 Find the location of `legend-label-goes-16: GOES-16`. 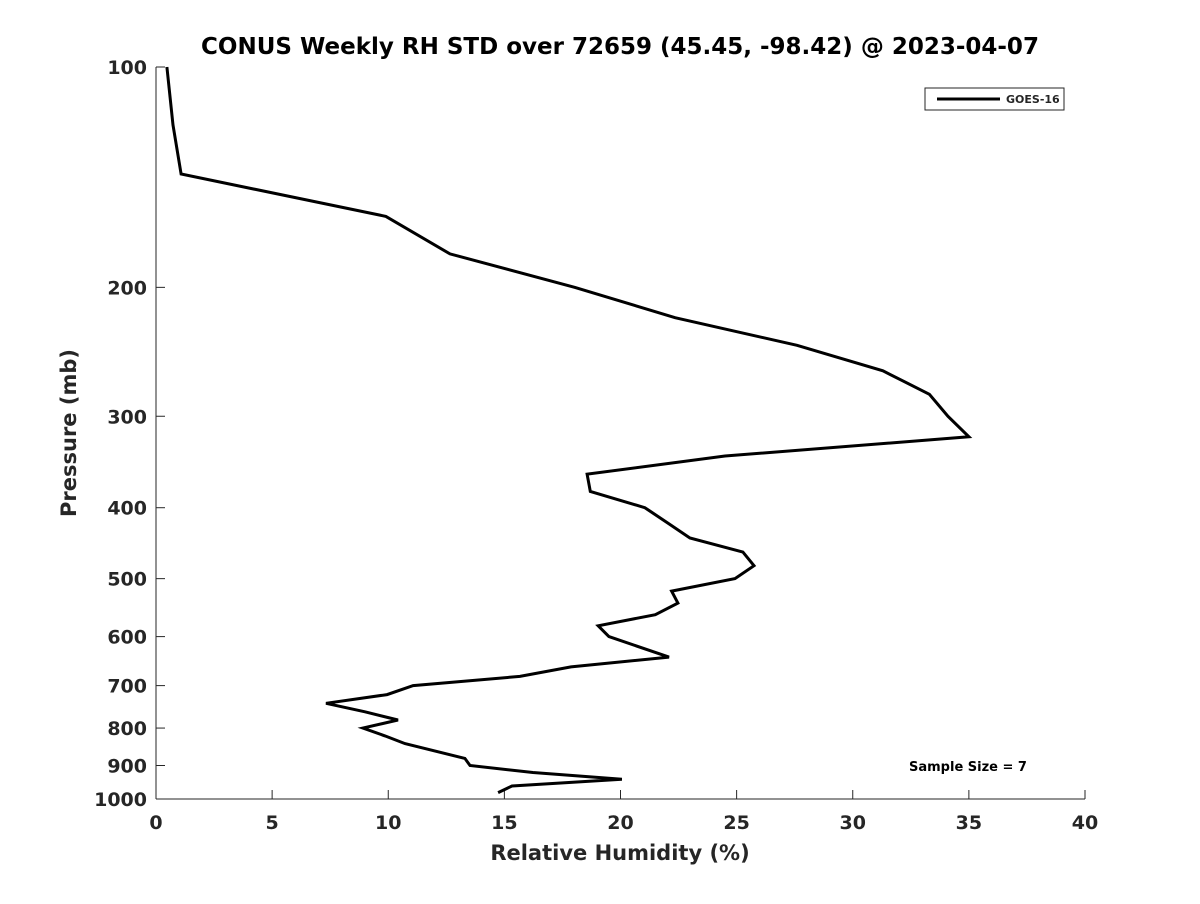

legend-label-goes-16: GOES-16 is located at coordinates (1033, 99).